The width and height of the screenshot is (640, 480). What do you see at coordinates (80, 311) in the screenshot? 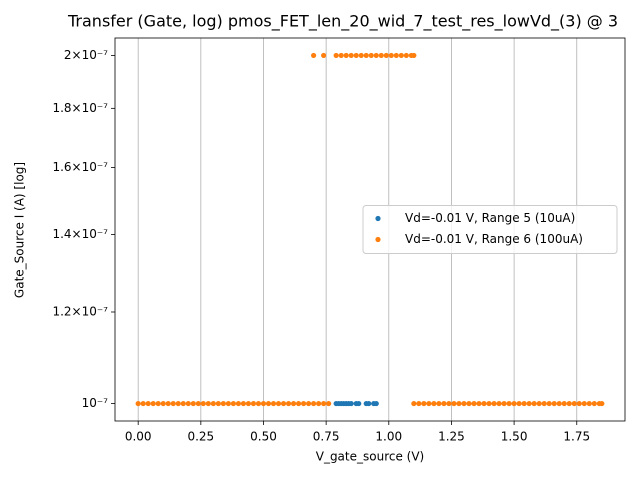
I see `y-tick-label: 1.2×10⁻⁷` at bounding box center [80, 311].